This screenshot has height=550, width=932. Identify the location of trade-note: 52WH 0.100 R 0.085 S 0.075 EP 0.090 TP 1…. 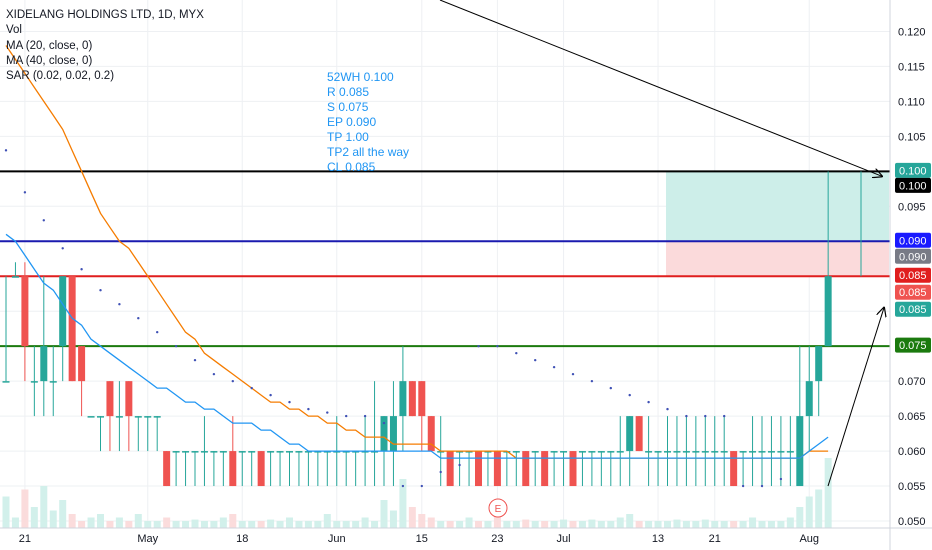
(368, 122).